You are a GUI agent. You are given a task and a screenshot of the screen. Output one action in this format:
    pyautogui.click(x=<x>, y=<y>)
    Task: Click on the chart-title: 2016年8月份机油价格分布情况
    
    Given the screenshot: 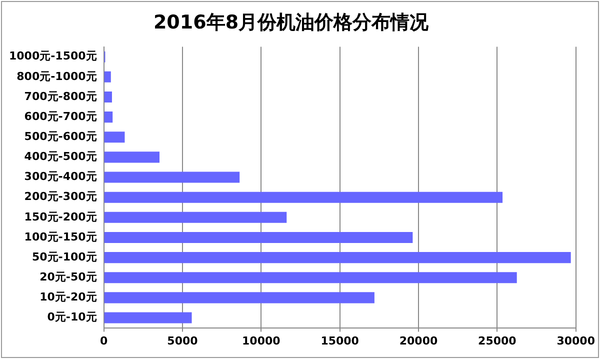 What is the action you would take?
    pyautogui.click(x=291, y=22)
    